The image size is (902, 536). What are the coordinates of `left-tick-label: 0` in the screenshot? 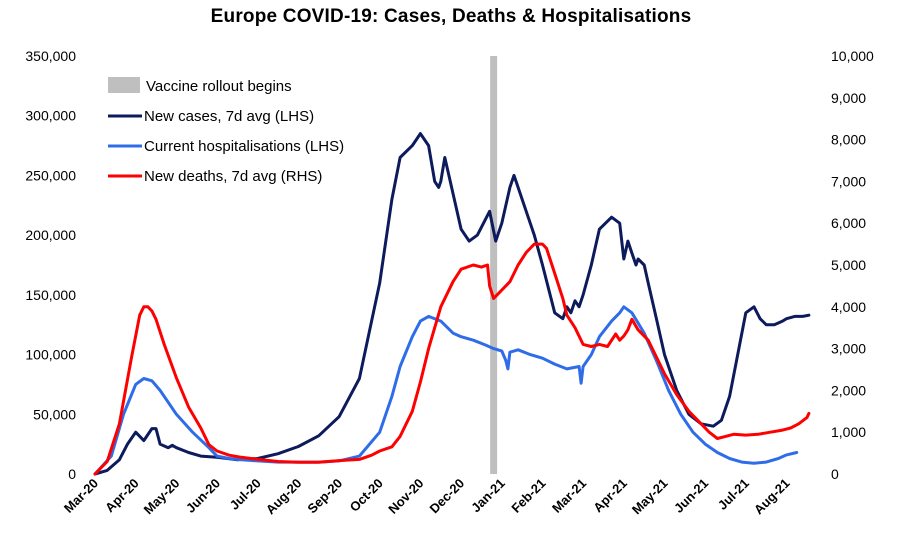 It's located at (72, 474).